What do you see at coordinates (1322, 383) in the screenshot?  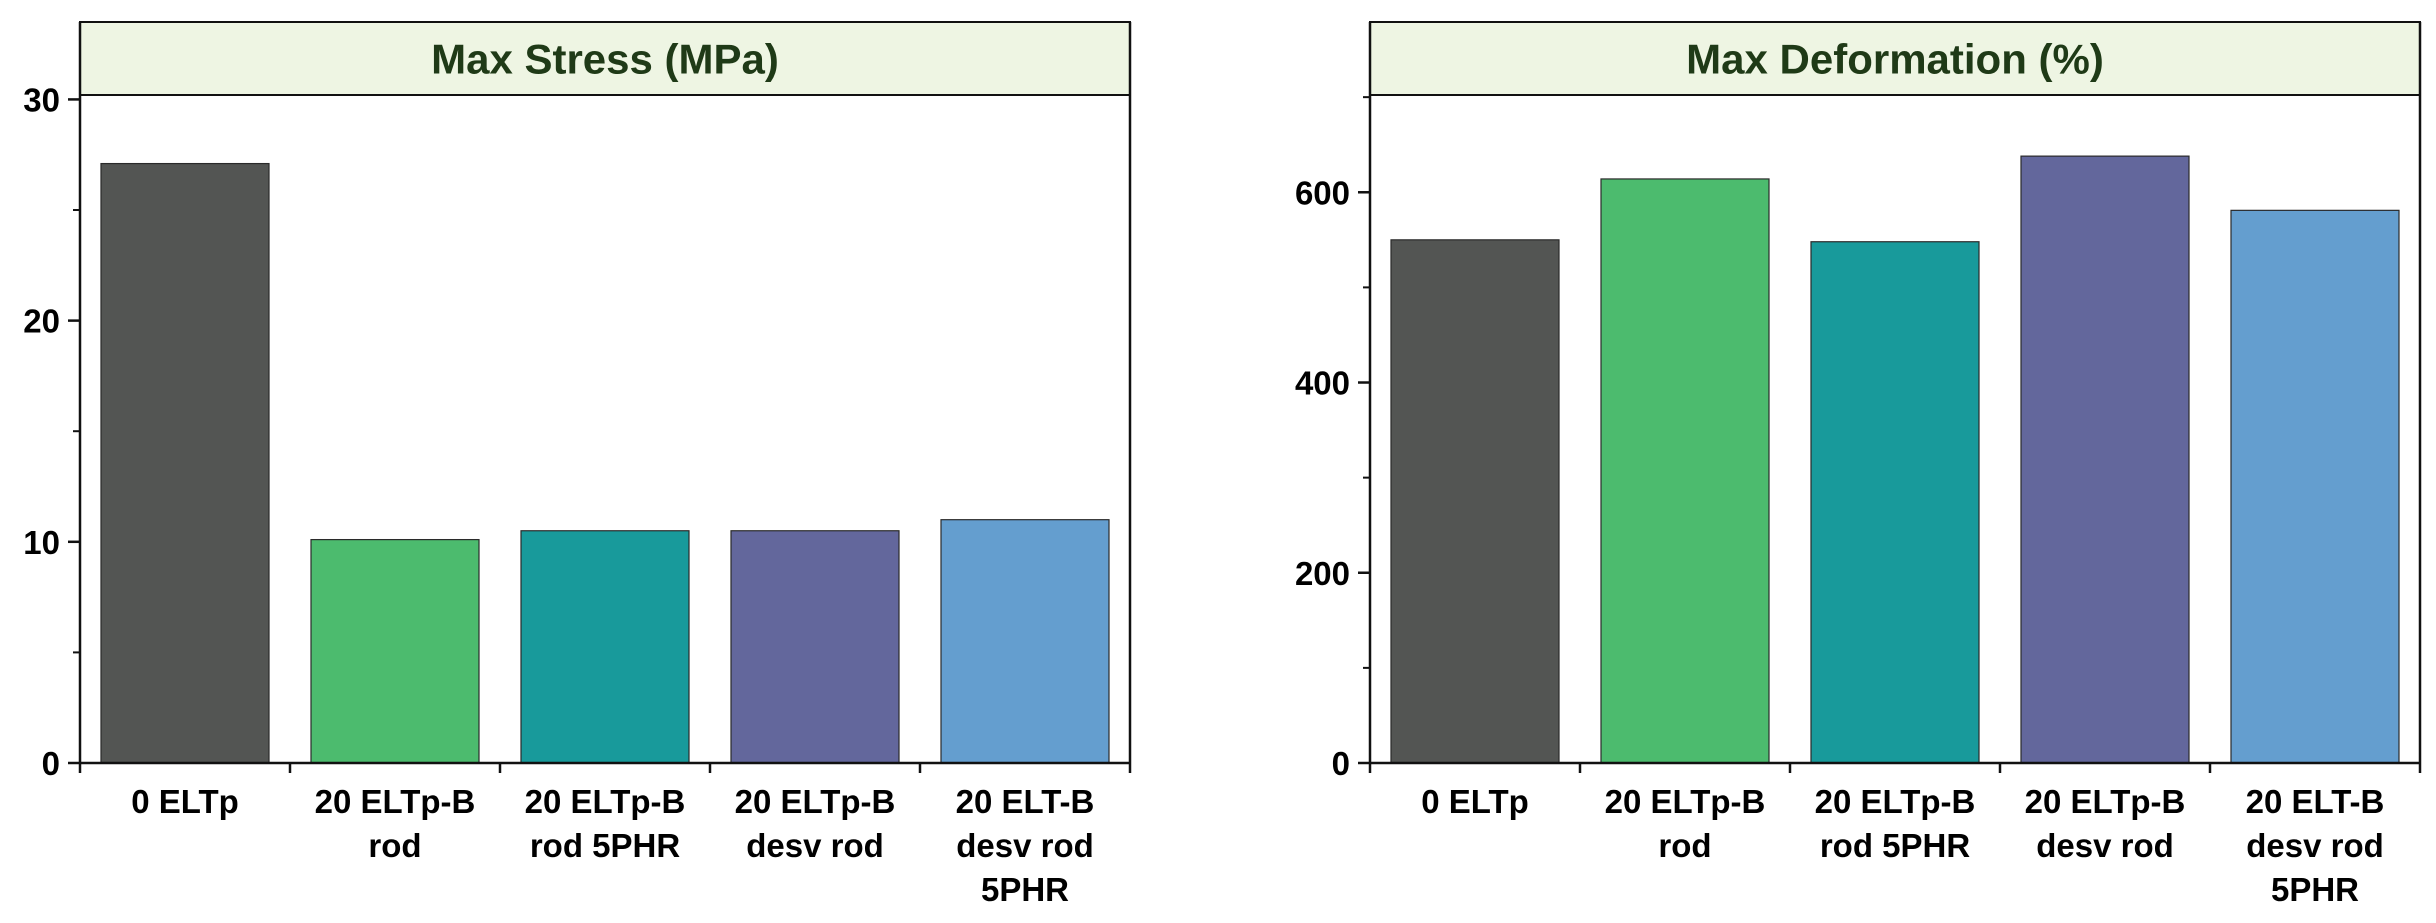 I see `y-tick-label: 400` at bounding box center [1322, 383].